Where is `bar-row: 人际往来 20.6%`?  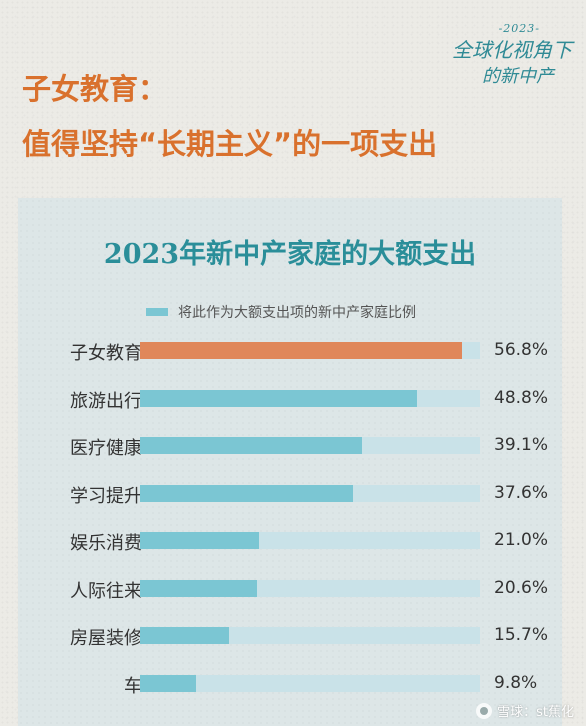 bar-row: 人际往来 20.6% is located at coordinates (290, 589).